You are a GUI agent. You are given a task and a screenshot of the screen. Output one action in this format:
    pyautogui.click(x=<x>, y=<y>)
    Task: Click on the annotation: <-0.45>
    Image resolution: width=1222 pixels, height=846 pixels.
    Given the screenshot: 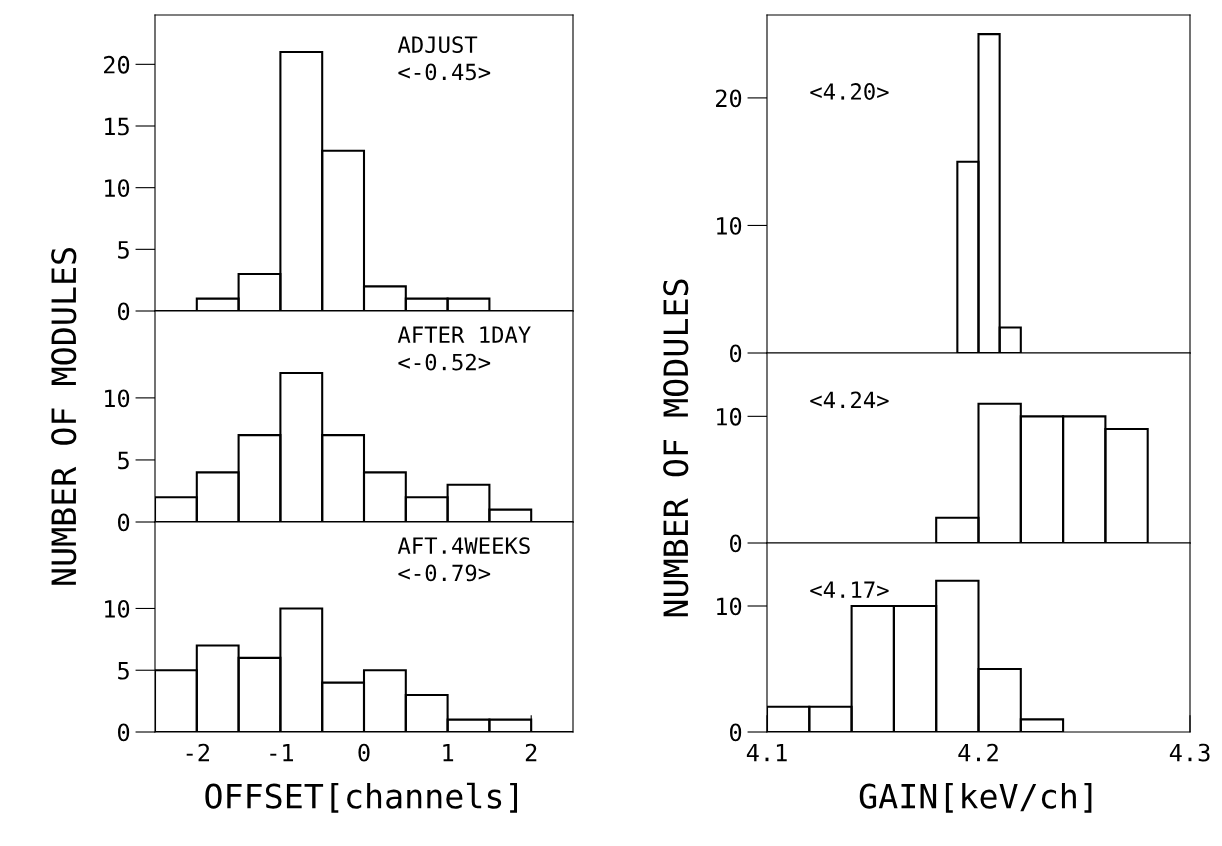 What is the action you would take?
    pyautogui.click(x=444, y=72)
    